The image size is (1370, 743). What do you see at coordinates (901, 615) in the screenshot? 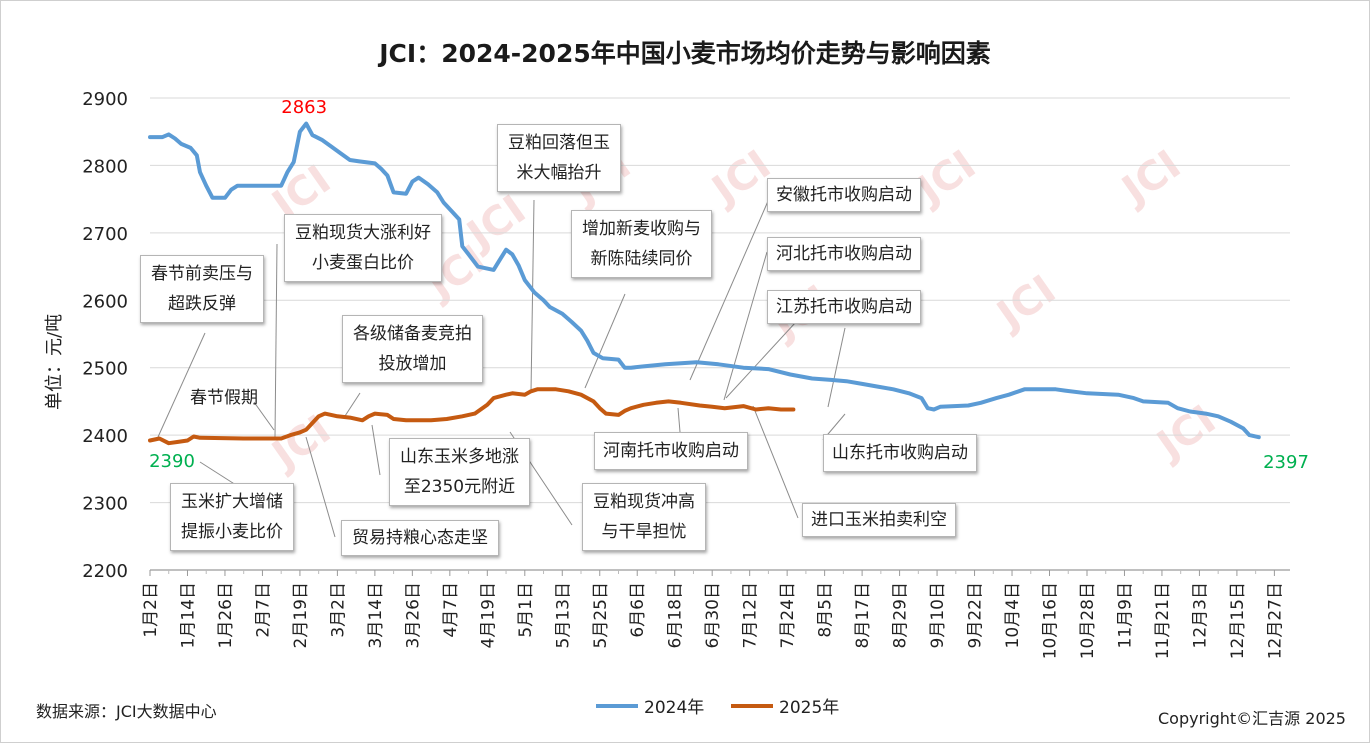
I see `x-tick-label-20: 8月29日` at bounding box center [901, 615].